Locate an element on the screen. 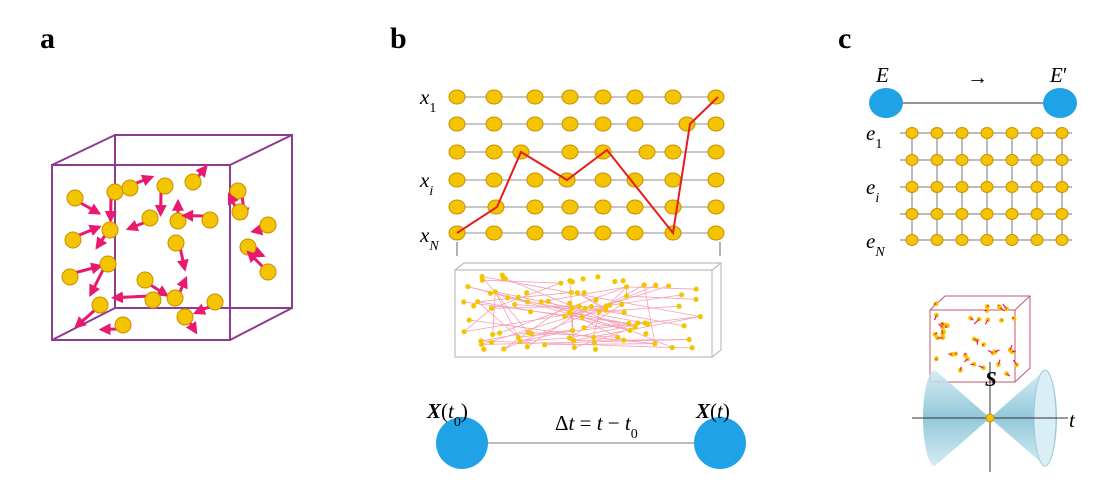 Image resolution: width=1095 pixels, height=480 pixels. box-edges is located at coordinates (172, 237).